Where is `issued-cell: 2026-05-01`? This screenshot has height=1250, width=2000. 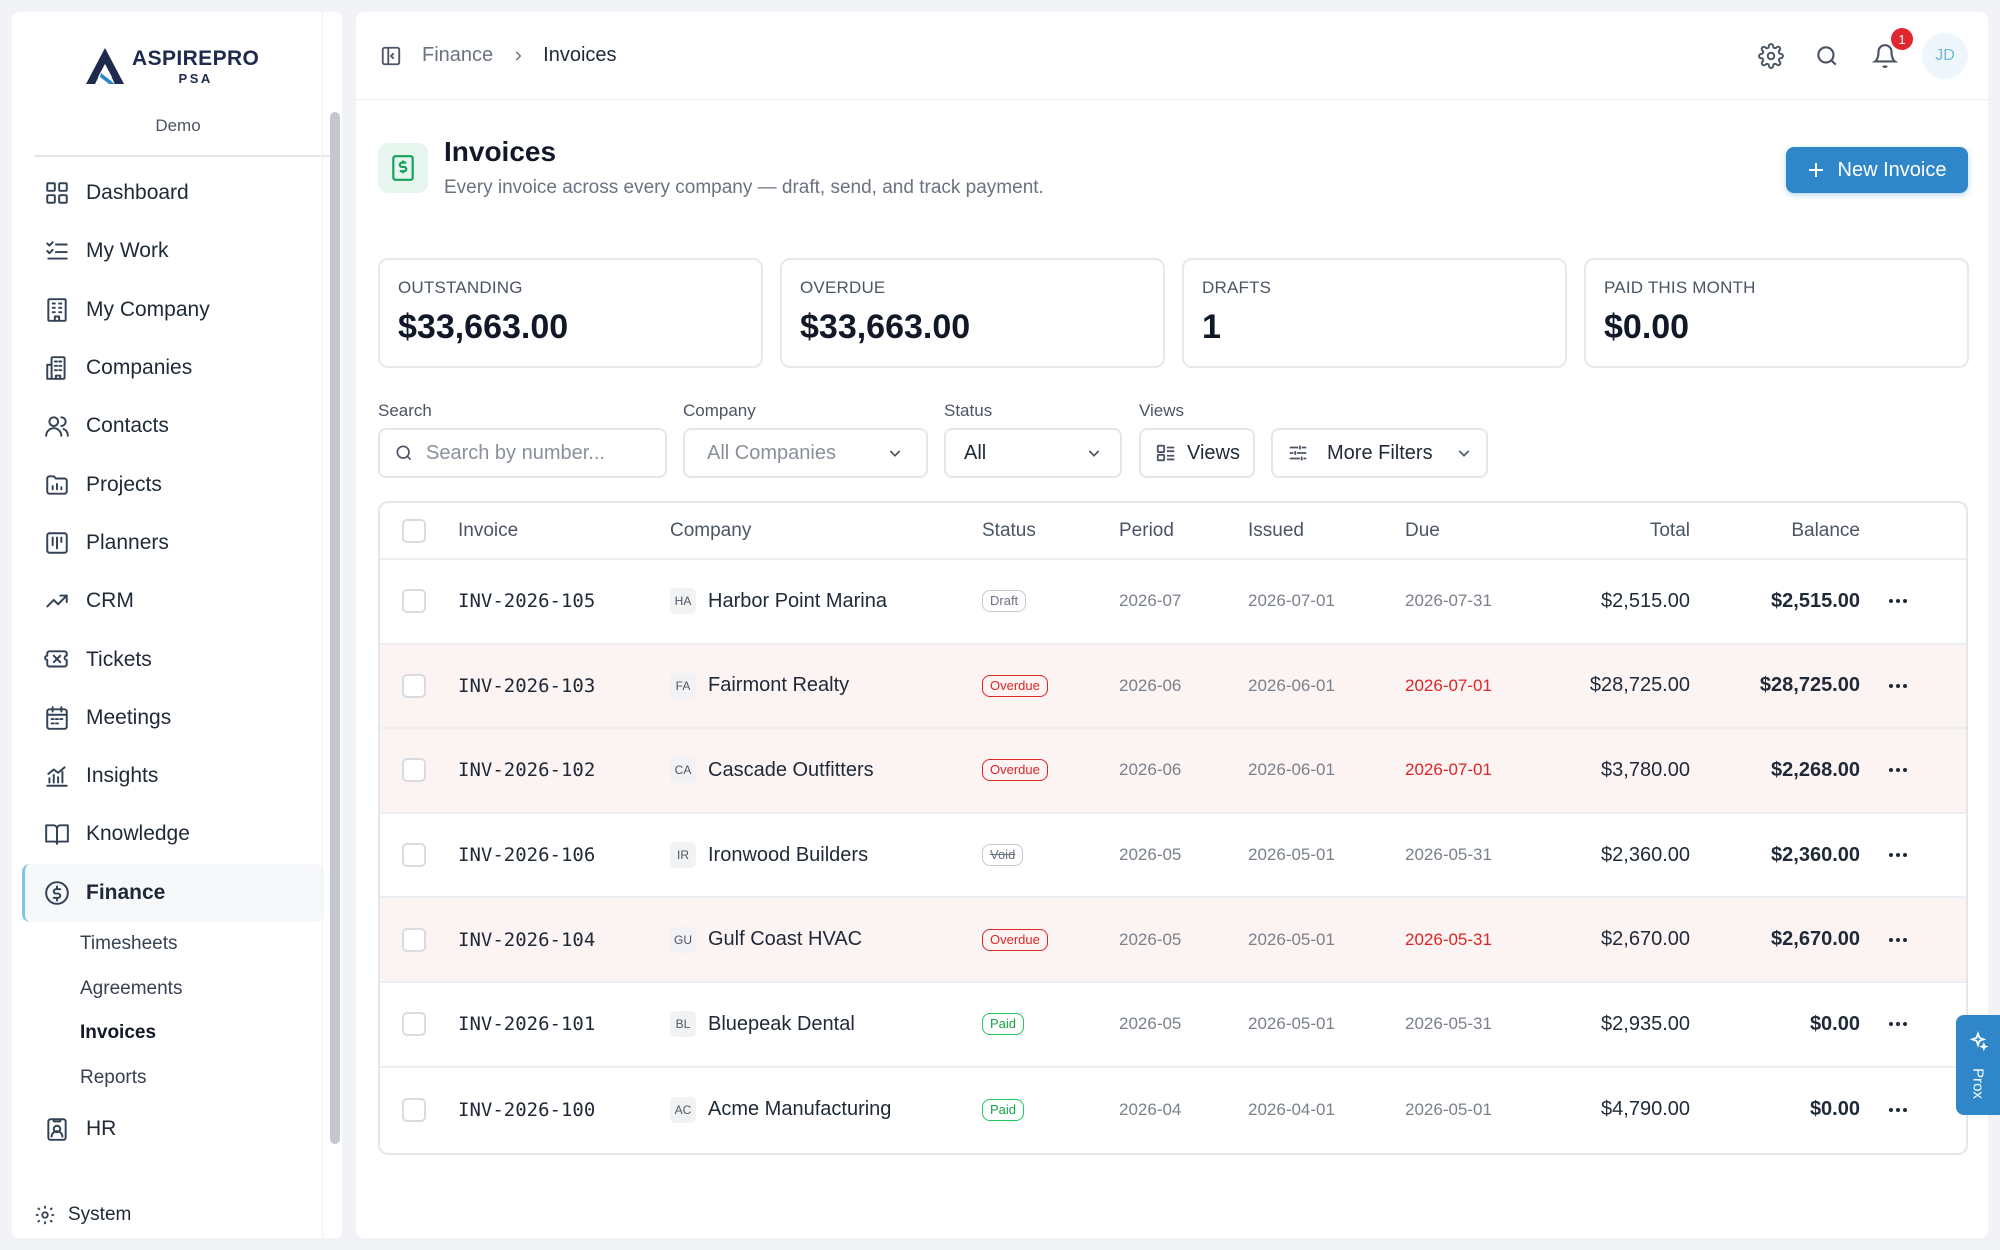
issued-cell: 2026-05-01 is located at coordinates (1291, 1024).